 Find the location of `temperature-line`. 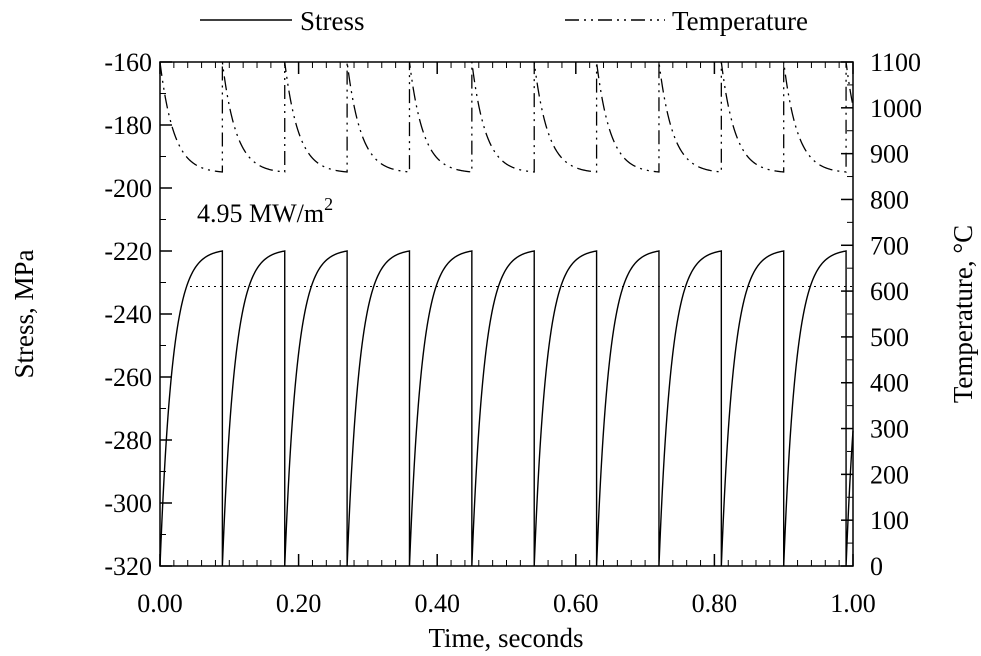

temperature-line is located at coordinates (506, 117).